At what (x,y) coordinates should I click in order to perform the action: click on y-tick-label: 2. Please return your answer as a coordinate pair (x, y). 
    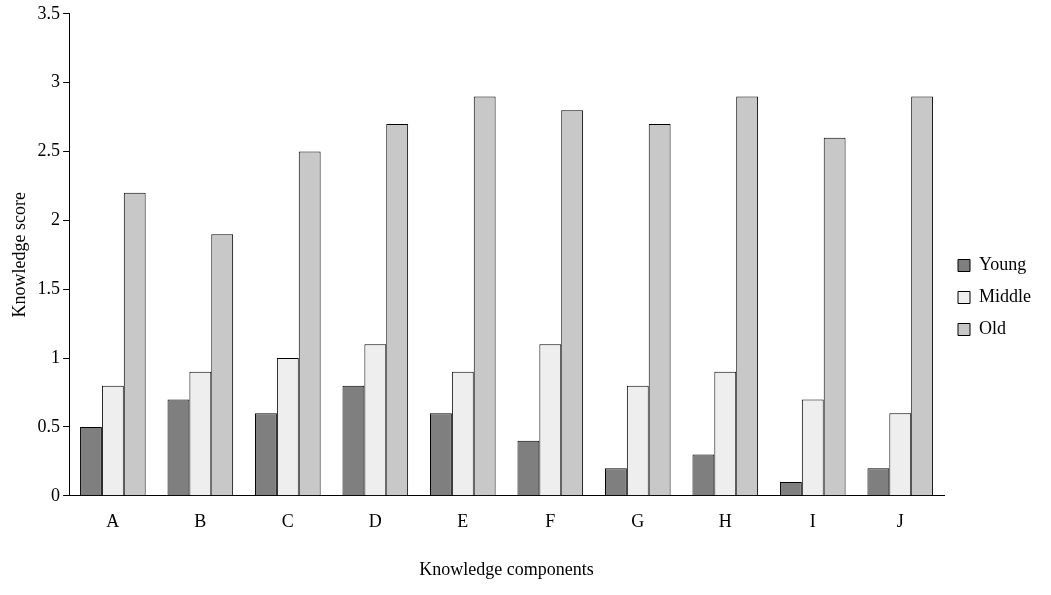
    Looking at the image, I should click on (56, 219).